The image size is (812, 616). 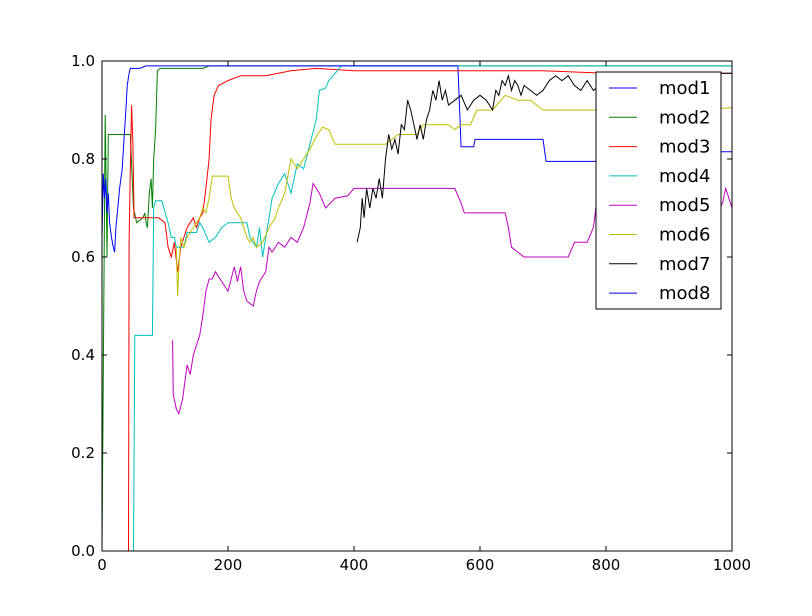 I want to click on legend-box, so click(x=658, y=190).